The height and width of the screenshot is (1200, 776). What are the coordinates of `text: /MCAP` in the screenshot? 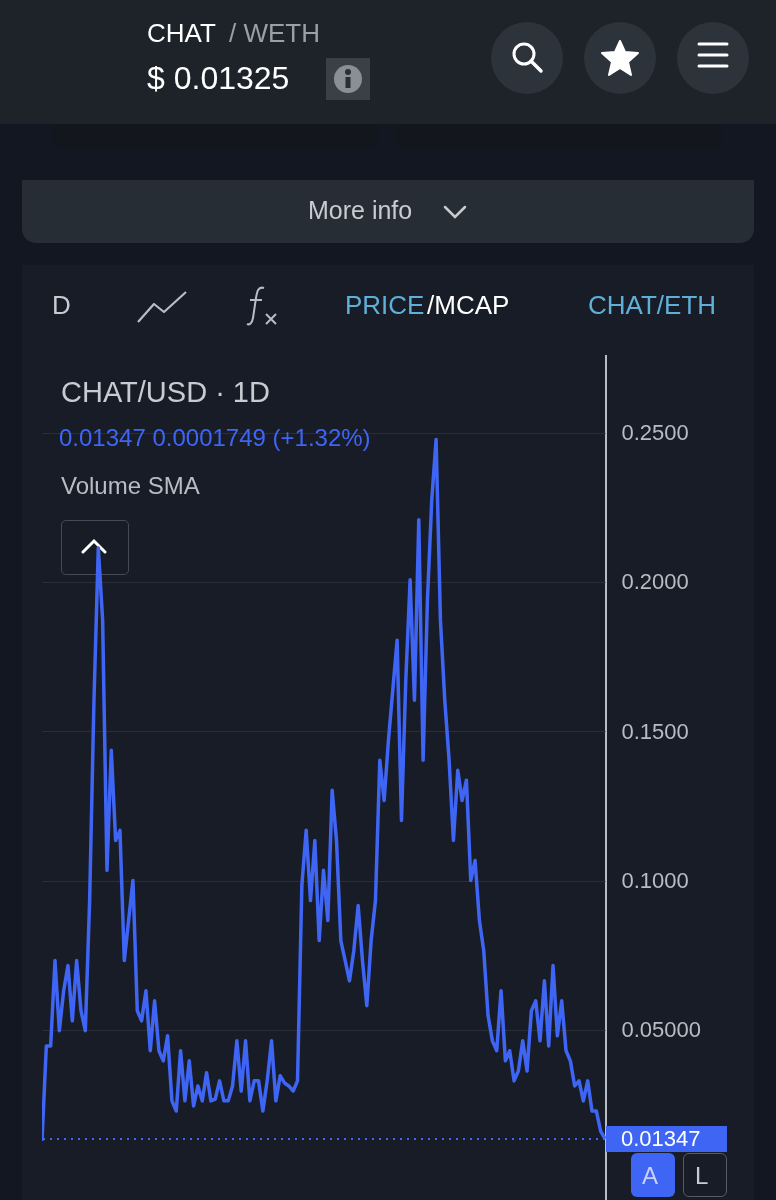 It's located at (468, 305).